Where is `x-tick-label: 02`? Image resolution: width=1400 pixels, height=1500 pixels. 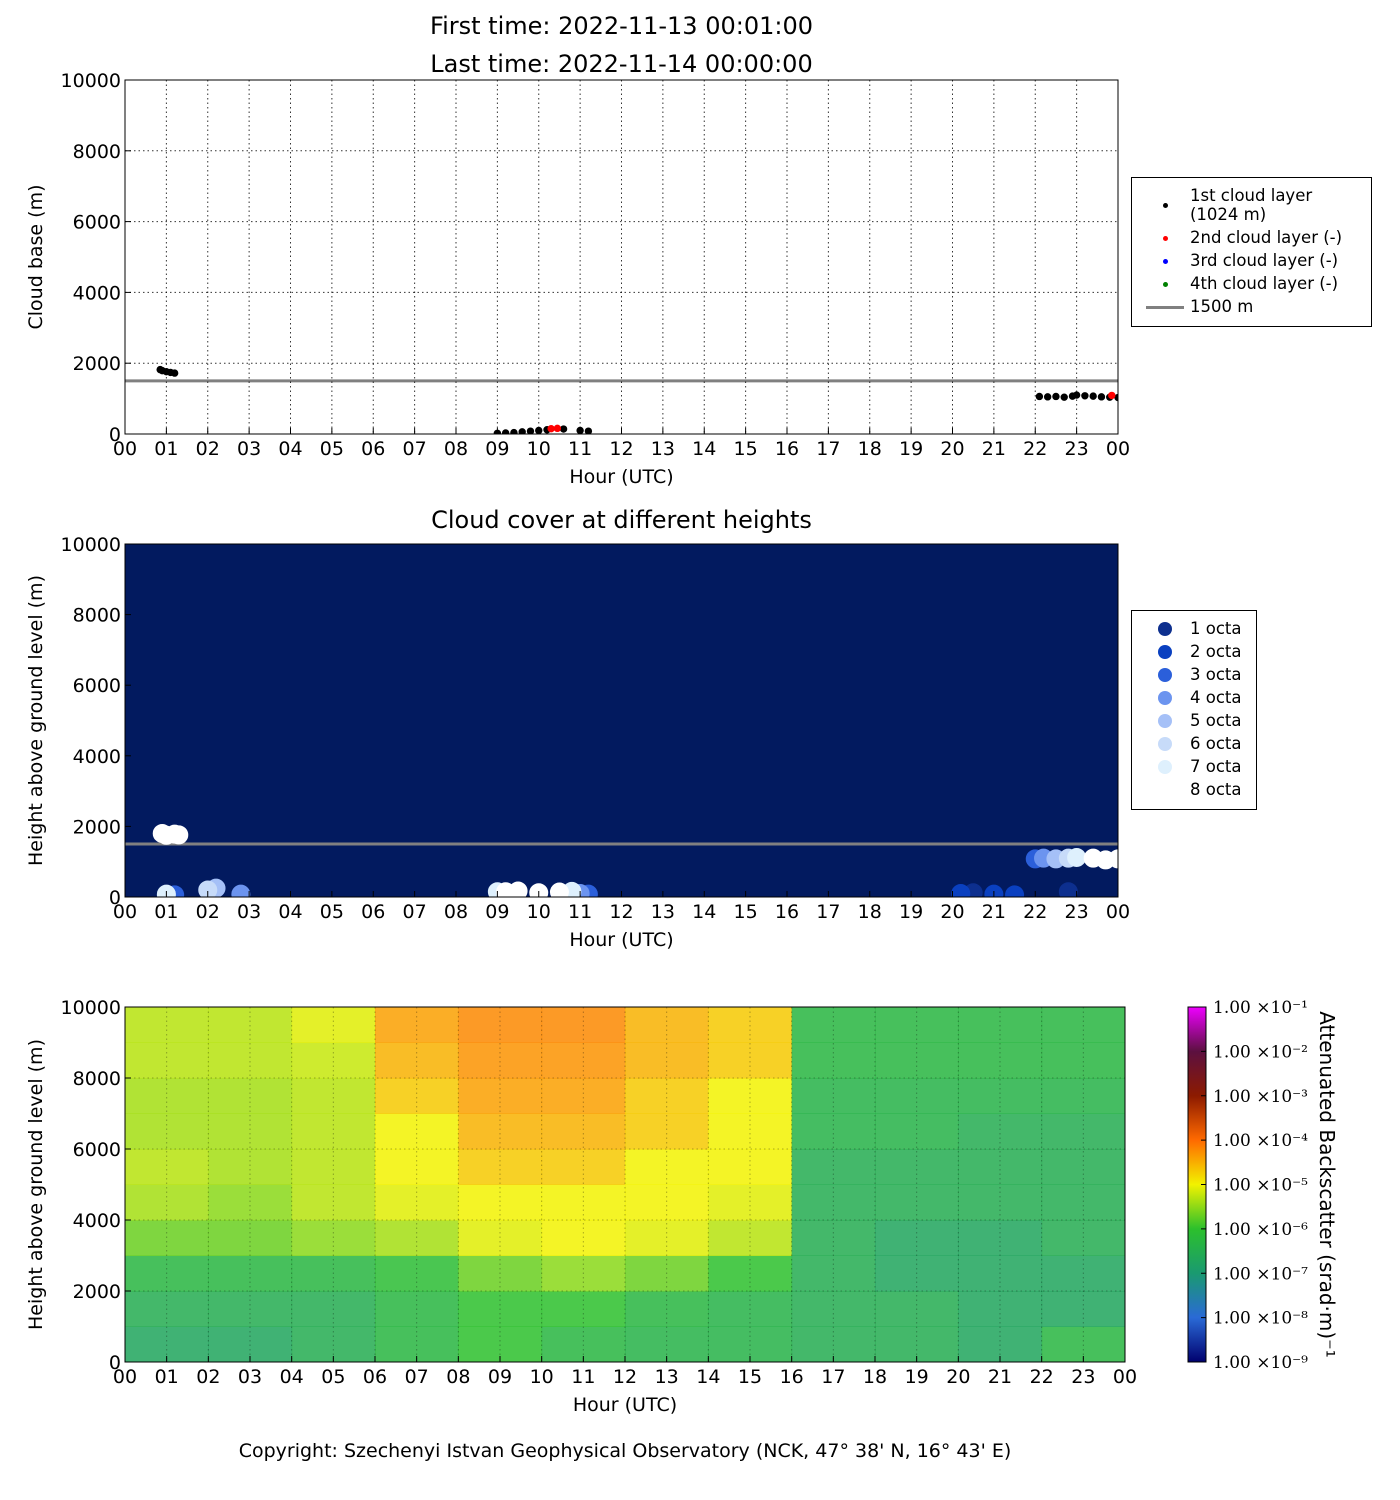 x-tick-label: 02 is located at coordinates (208, 449).